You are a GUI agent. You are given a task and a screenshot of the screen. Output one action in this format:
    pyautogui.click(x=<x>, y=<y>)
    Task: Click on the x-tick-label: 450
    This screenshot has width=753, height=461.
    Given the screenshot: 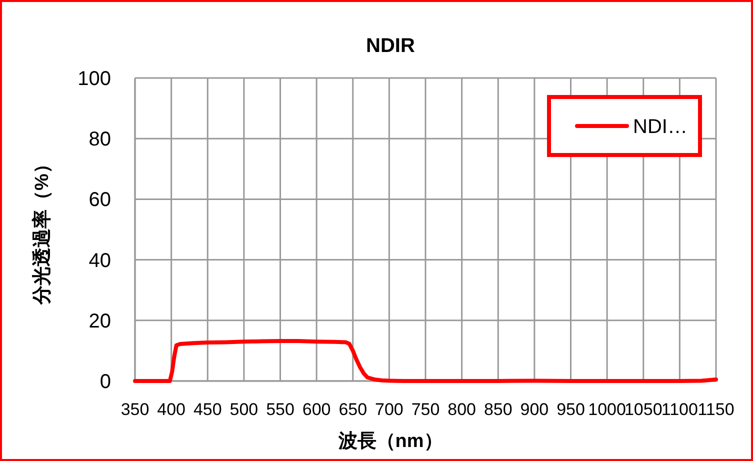 What is the action you would take?
    pyautogui.click(x=207, y=409)
    